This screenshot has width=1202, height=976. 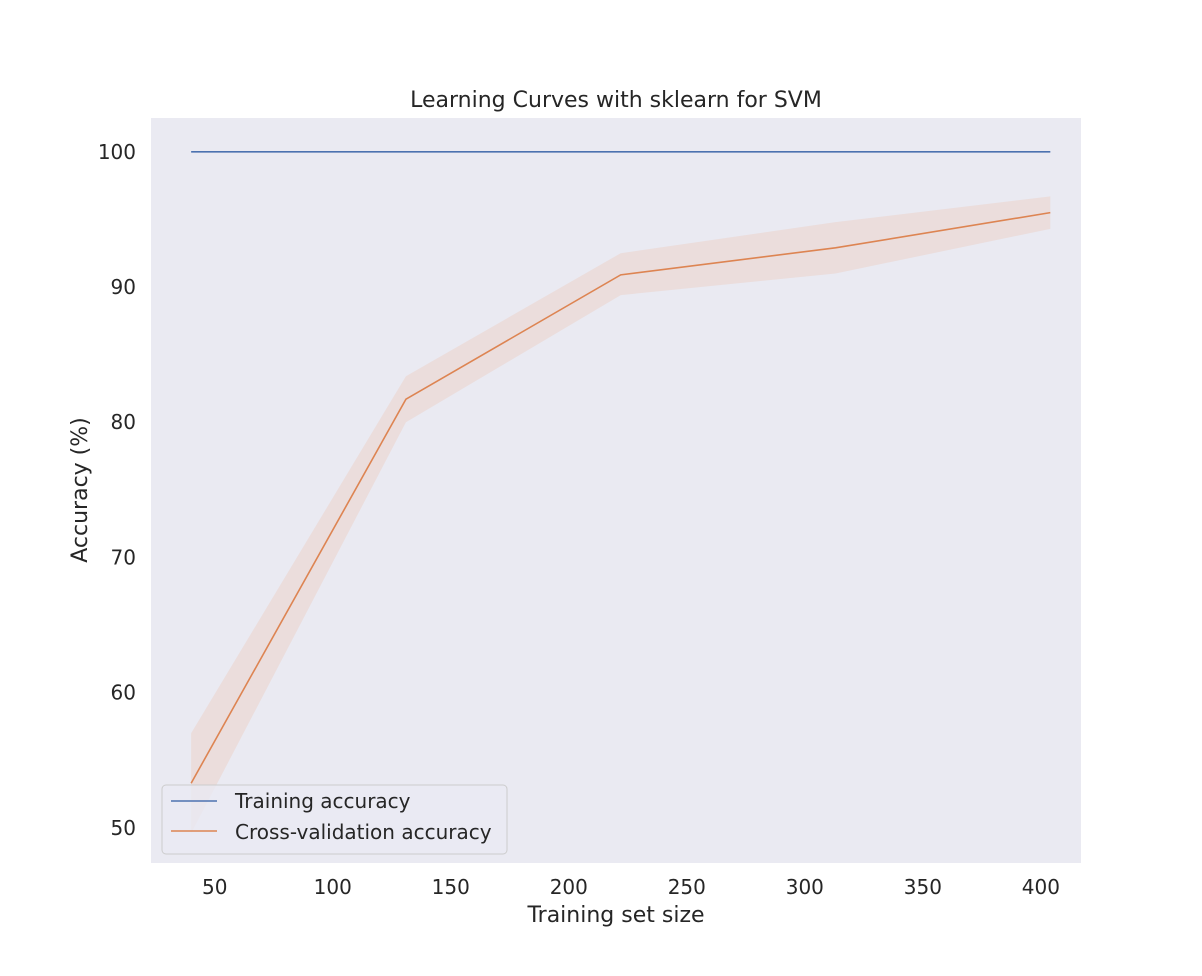 What do you see at coordinates (123, 828) in the screenshot?
I see `y-tick-label: 50` at bounding box center [123, 828].